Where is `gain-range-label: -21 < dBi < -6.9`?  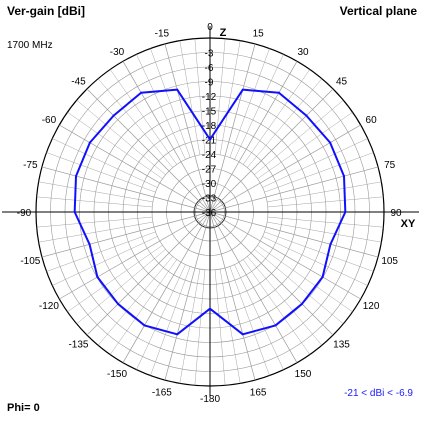 gain-range-label: -21 < dBi < -6.9 is located at coordinates (378, 393).